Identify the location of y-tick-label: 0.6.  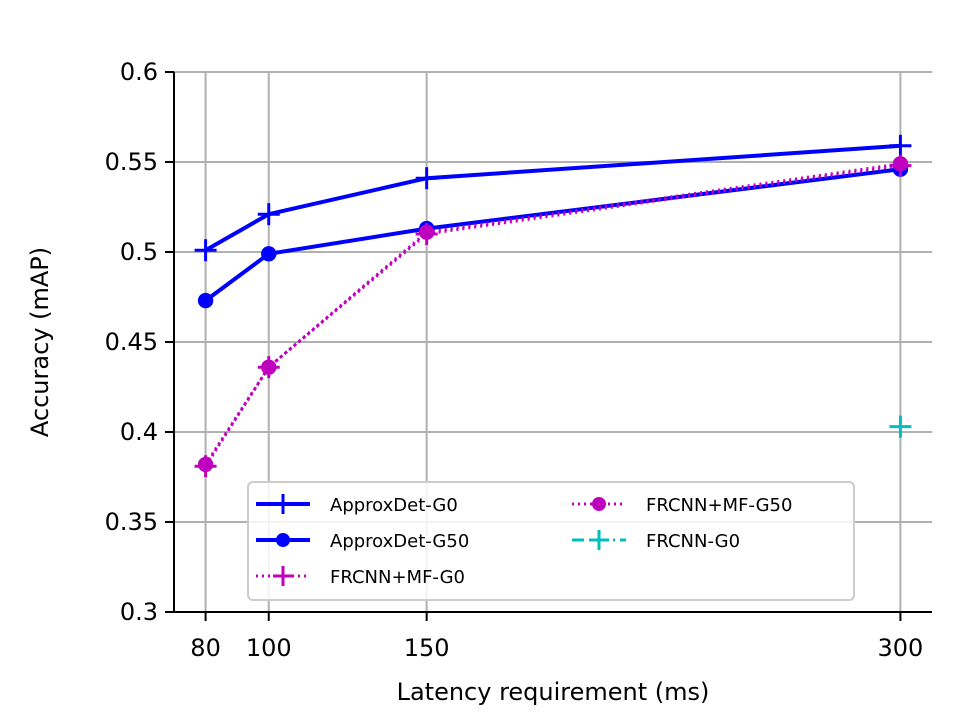
(139, 72).